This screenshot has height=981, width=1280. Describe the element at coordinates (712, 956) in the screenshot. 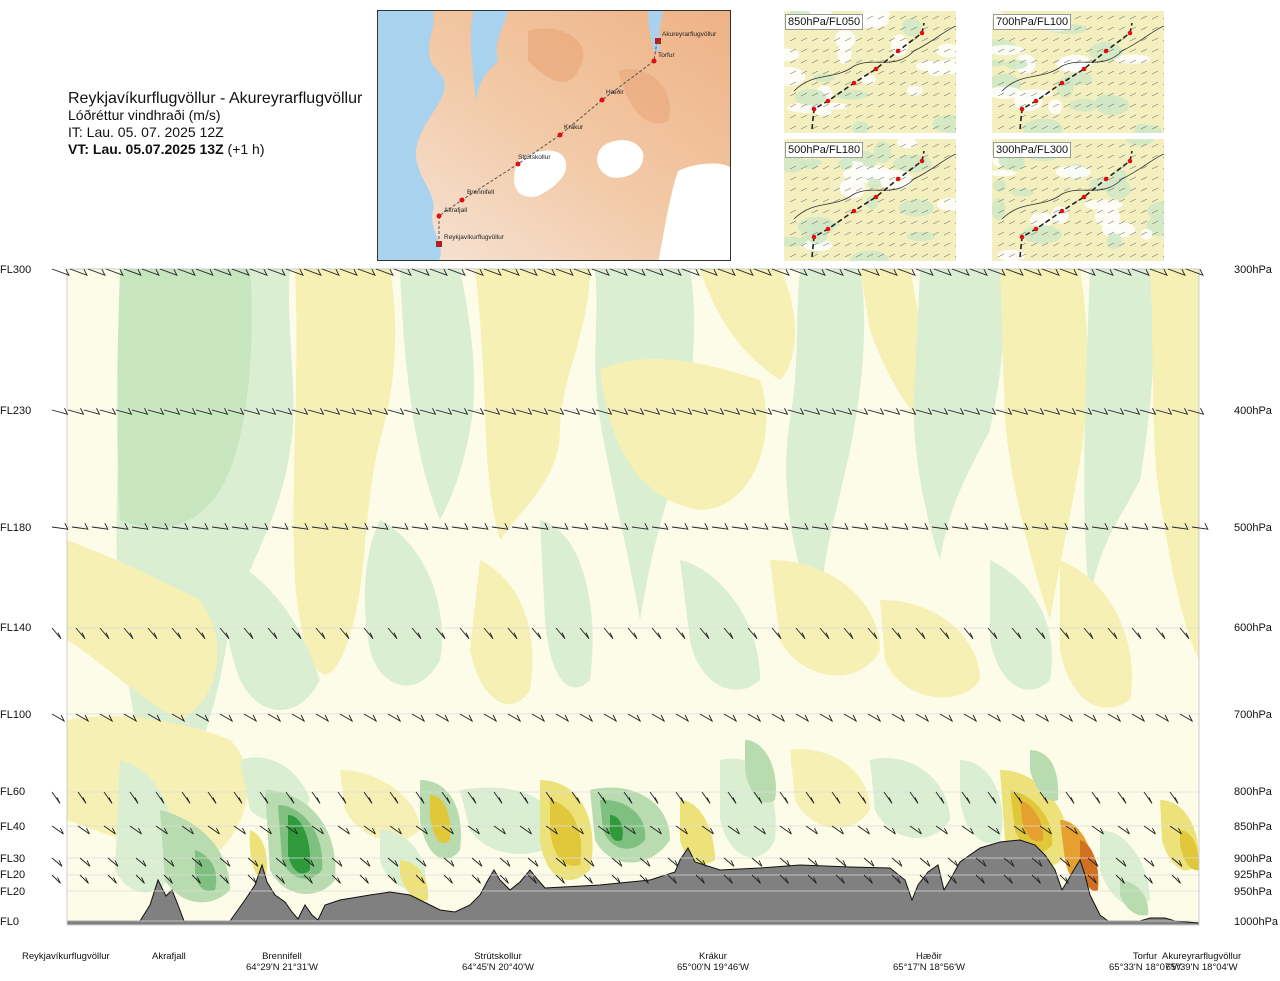

I see `loc-krakur-name: Krákur` at that location.